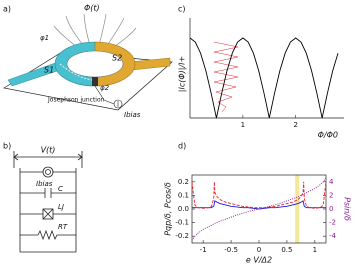  What do you see at coordinates (331, 182) in the screenshot?
I see `y2-tick-label: 4` at bounding box center [331, 182].